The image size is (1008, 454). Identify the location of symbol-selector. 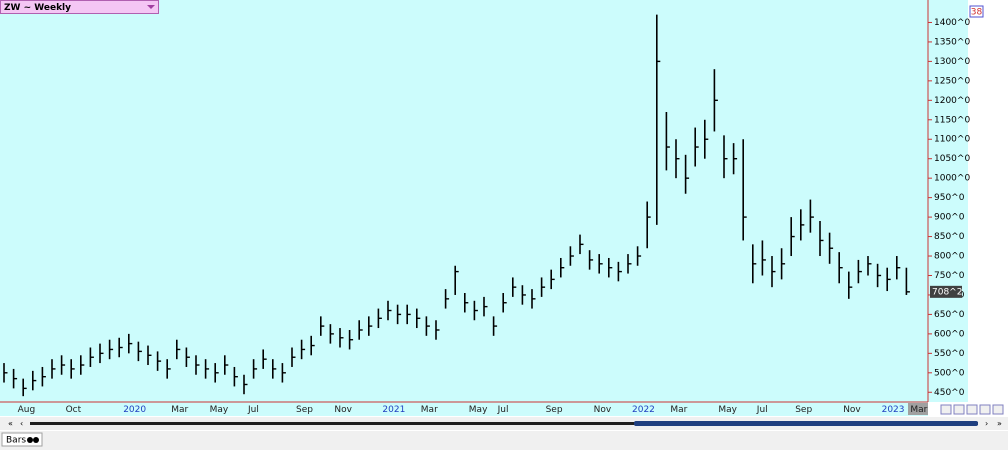
(79, 7).